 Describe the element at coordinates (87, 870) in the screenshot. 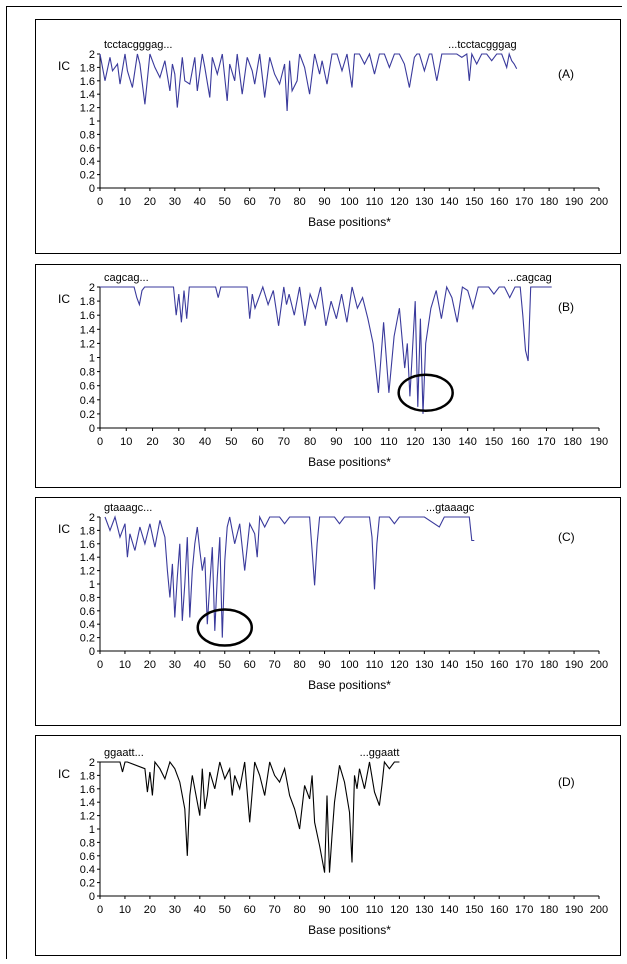

I see `y-tick-label: 0.4` at that location.